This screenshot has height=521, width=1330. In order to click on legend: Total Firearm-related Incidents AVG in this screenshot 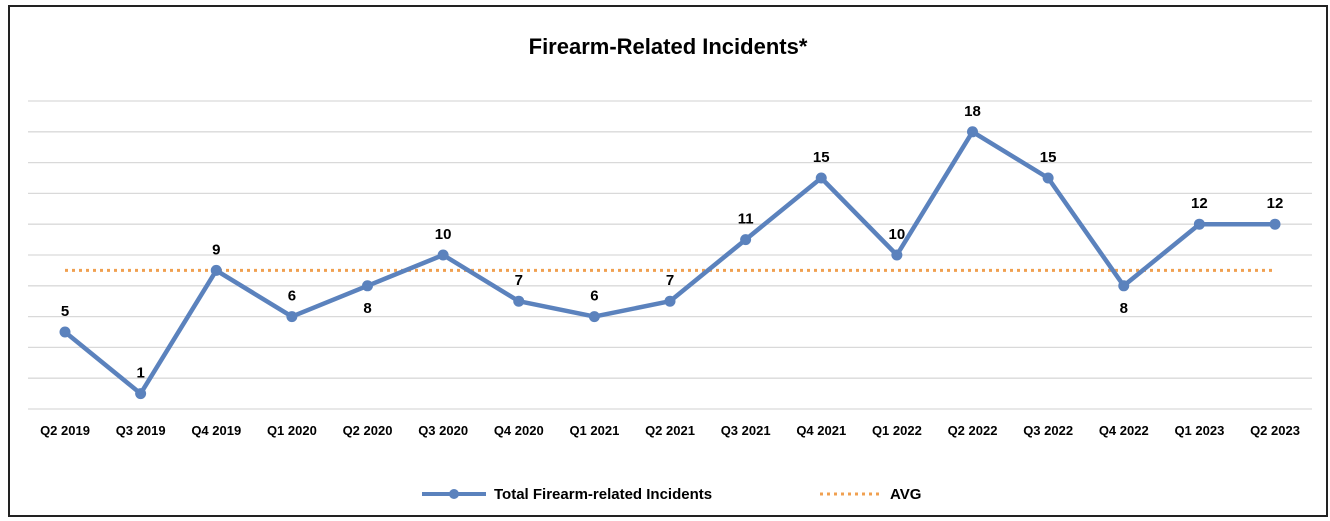, I will do `click(671, 494)`.